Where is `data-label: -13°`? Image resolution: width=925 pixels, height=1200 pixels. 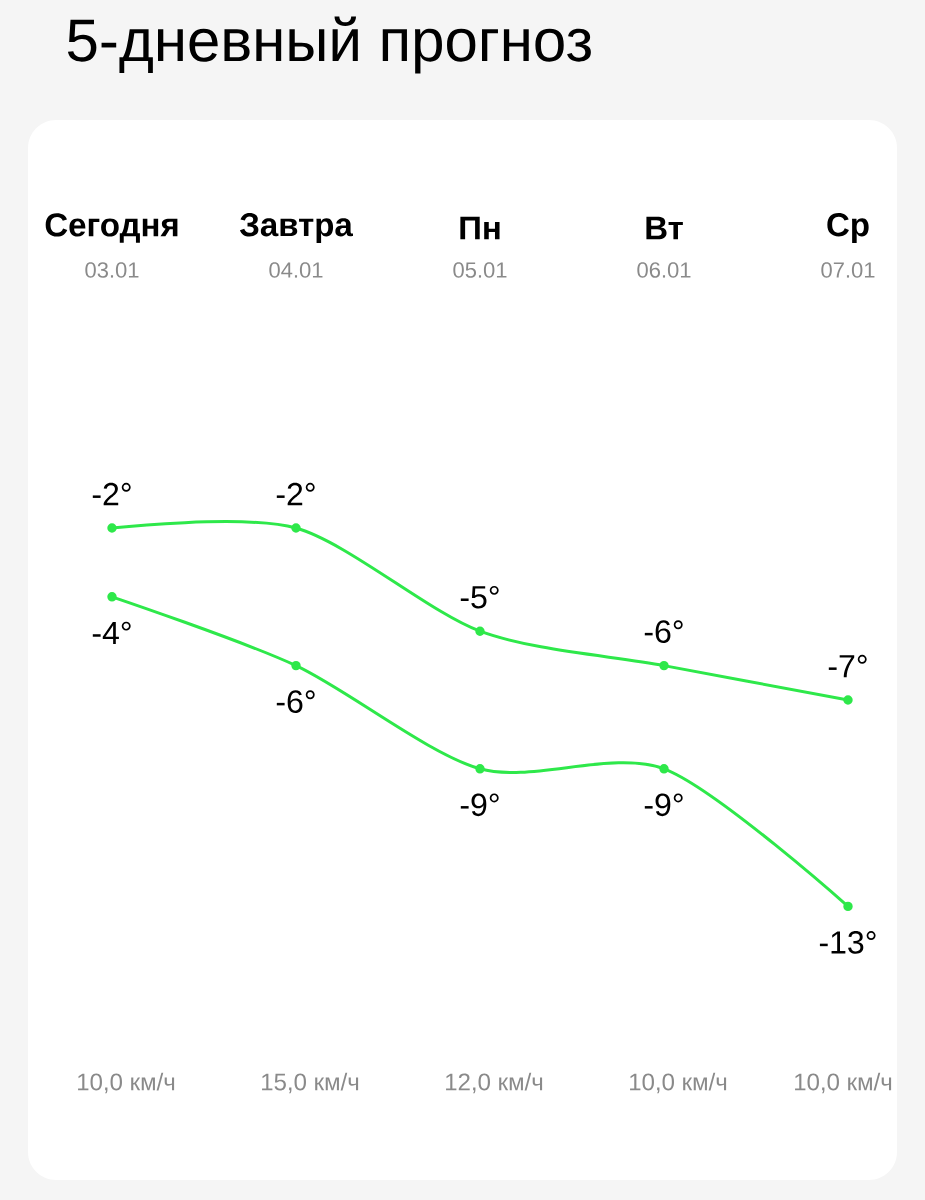
data-label: -13° is located at coordinates (847, 942).